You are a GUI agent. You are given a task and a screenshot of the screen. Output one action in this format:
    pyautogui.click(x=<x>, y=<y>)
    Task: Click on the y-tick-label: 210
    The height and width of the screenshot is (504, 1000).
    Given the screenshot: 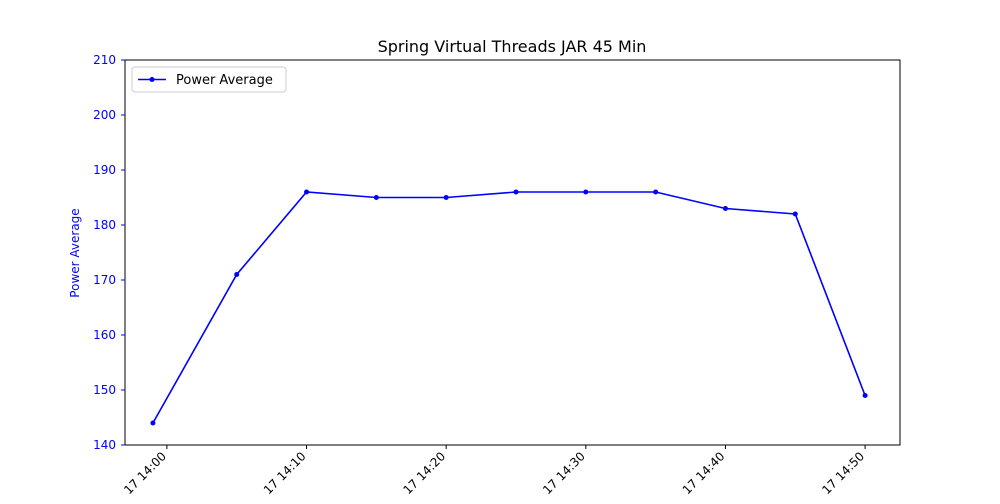 What is the action you would take?
    pyautogui.click(x=104, y=60)
    